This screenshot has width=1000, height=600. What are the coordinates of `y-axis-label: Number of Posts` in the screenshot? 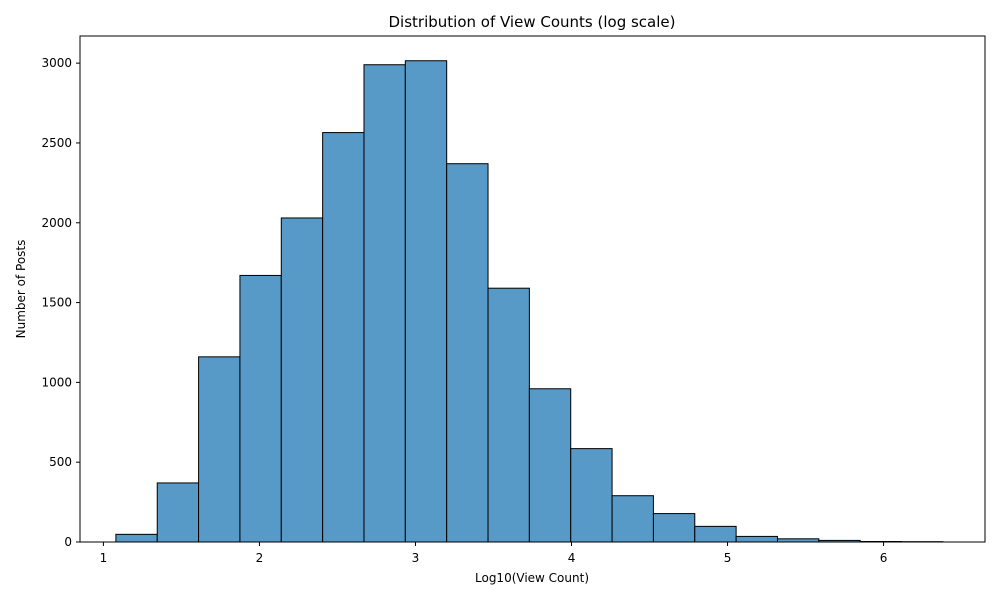 It's located at (21, 289).